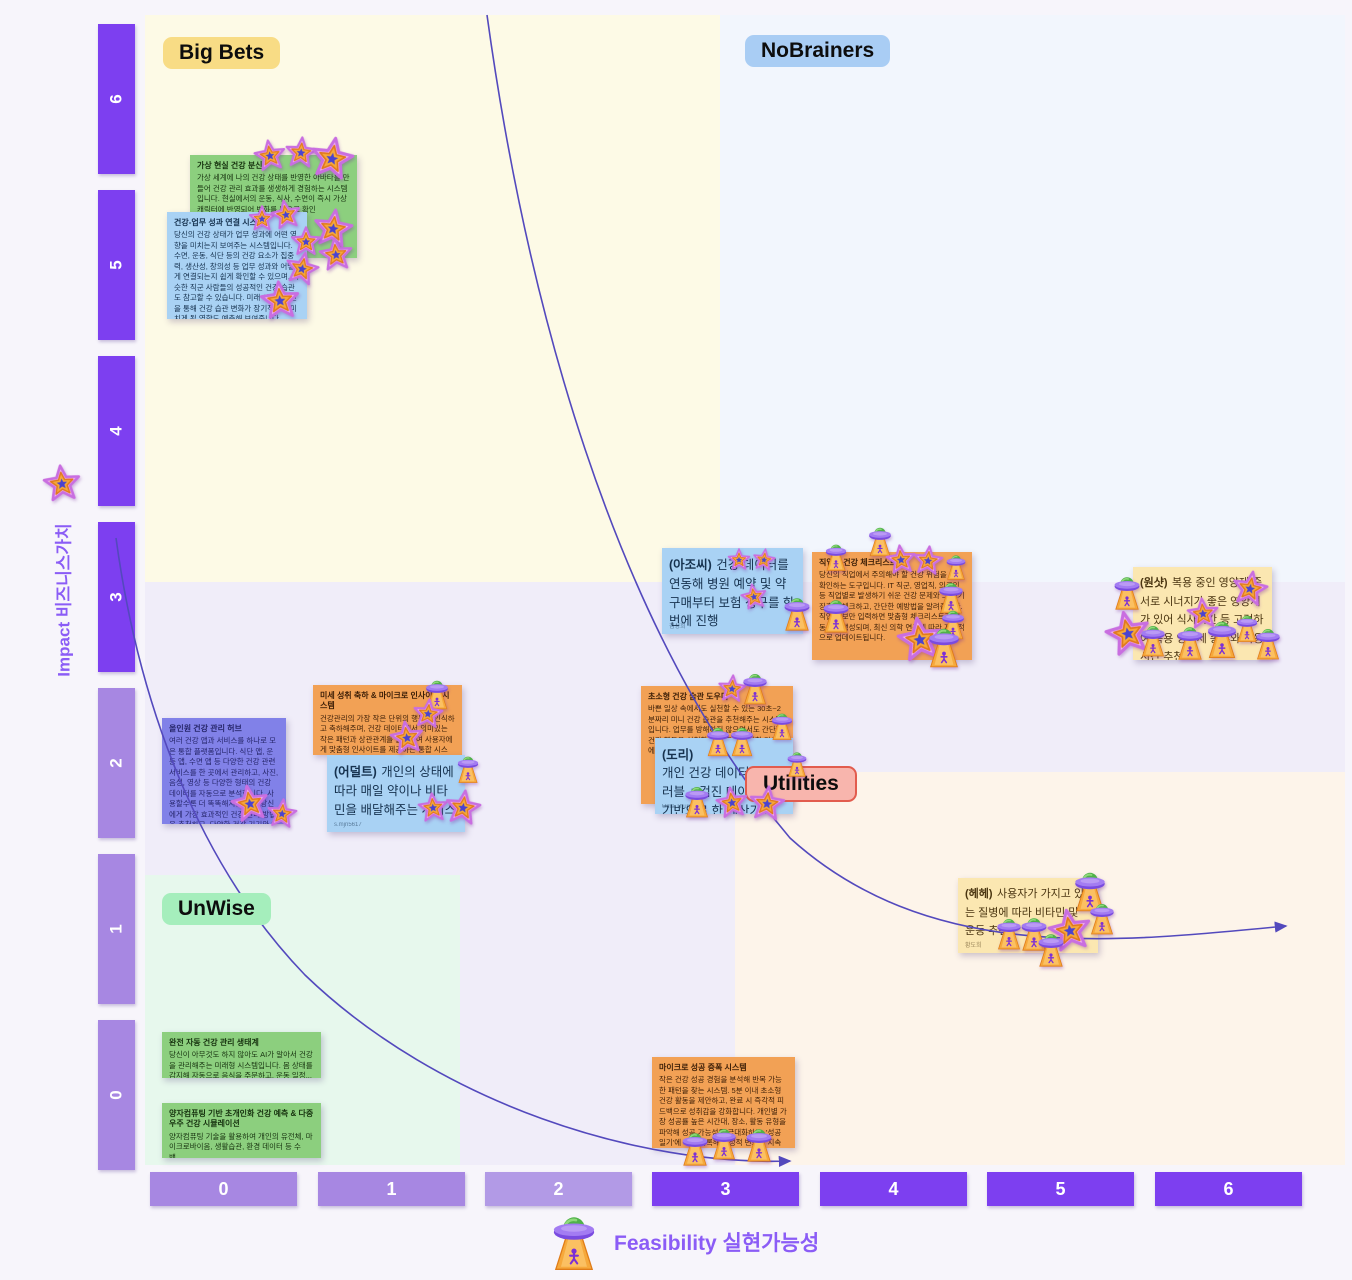  What do you see at coordinates (1060, 1189) in the screenshot?
I see `x-axis-tick-5: 5` at bounding box center [1060, 1189].